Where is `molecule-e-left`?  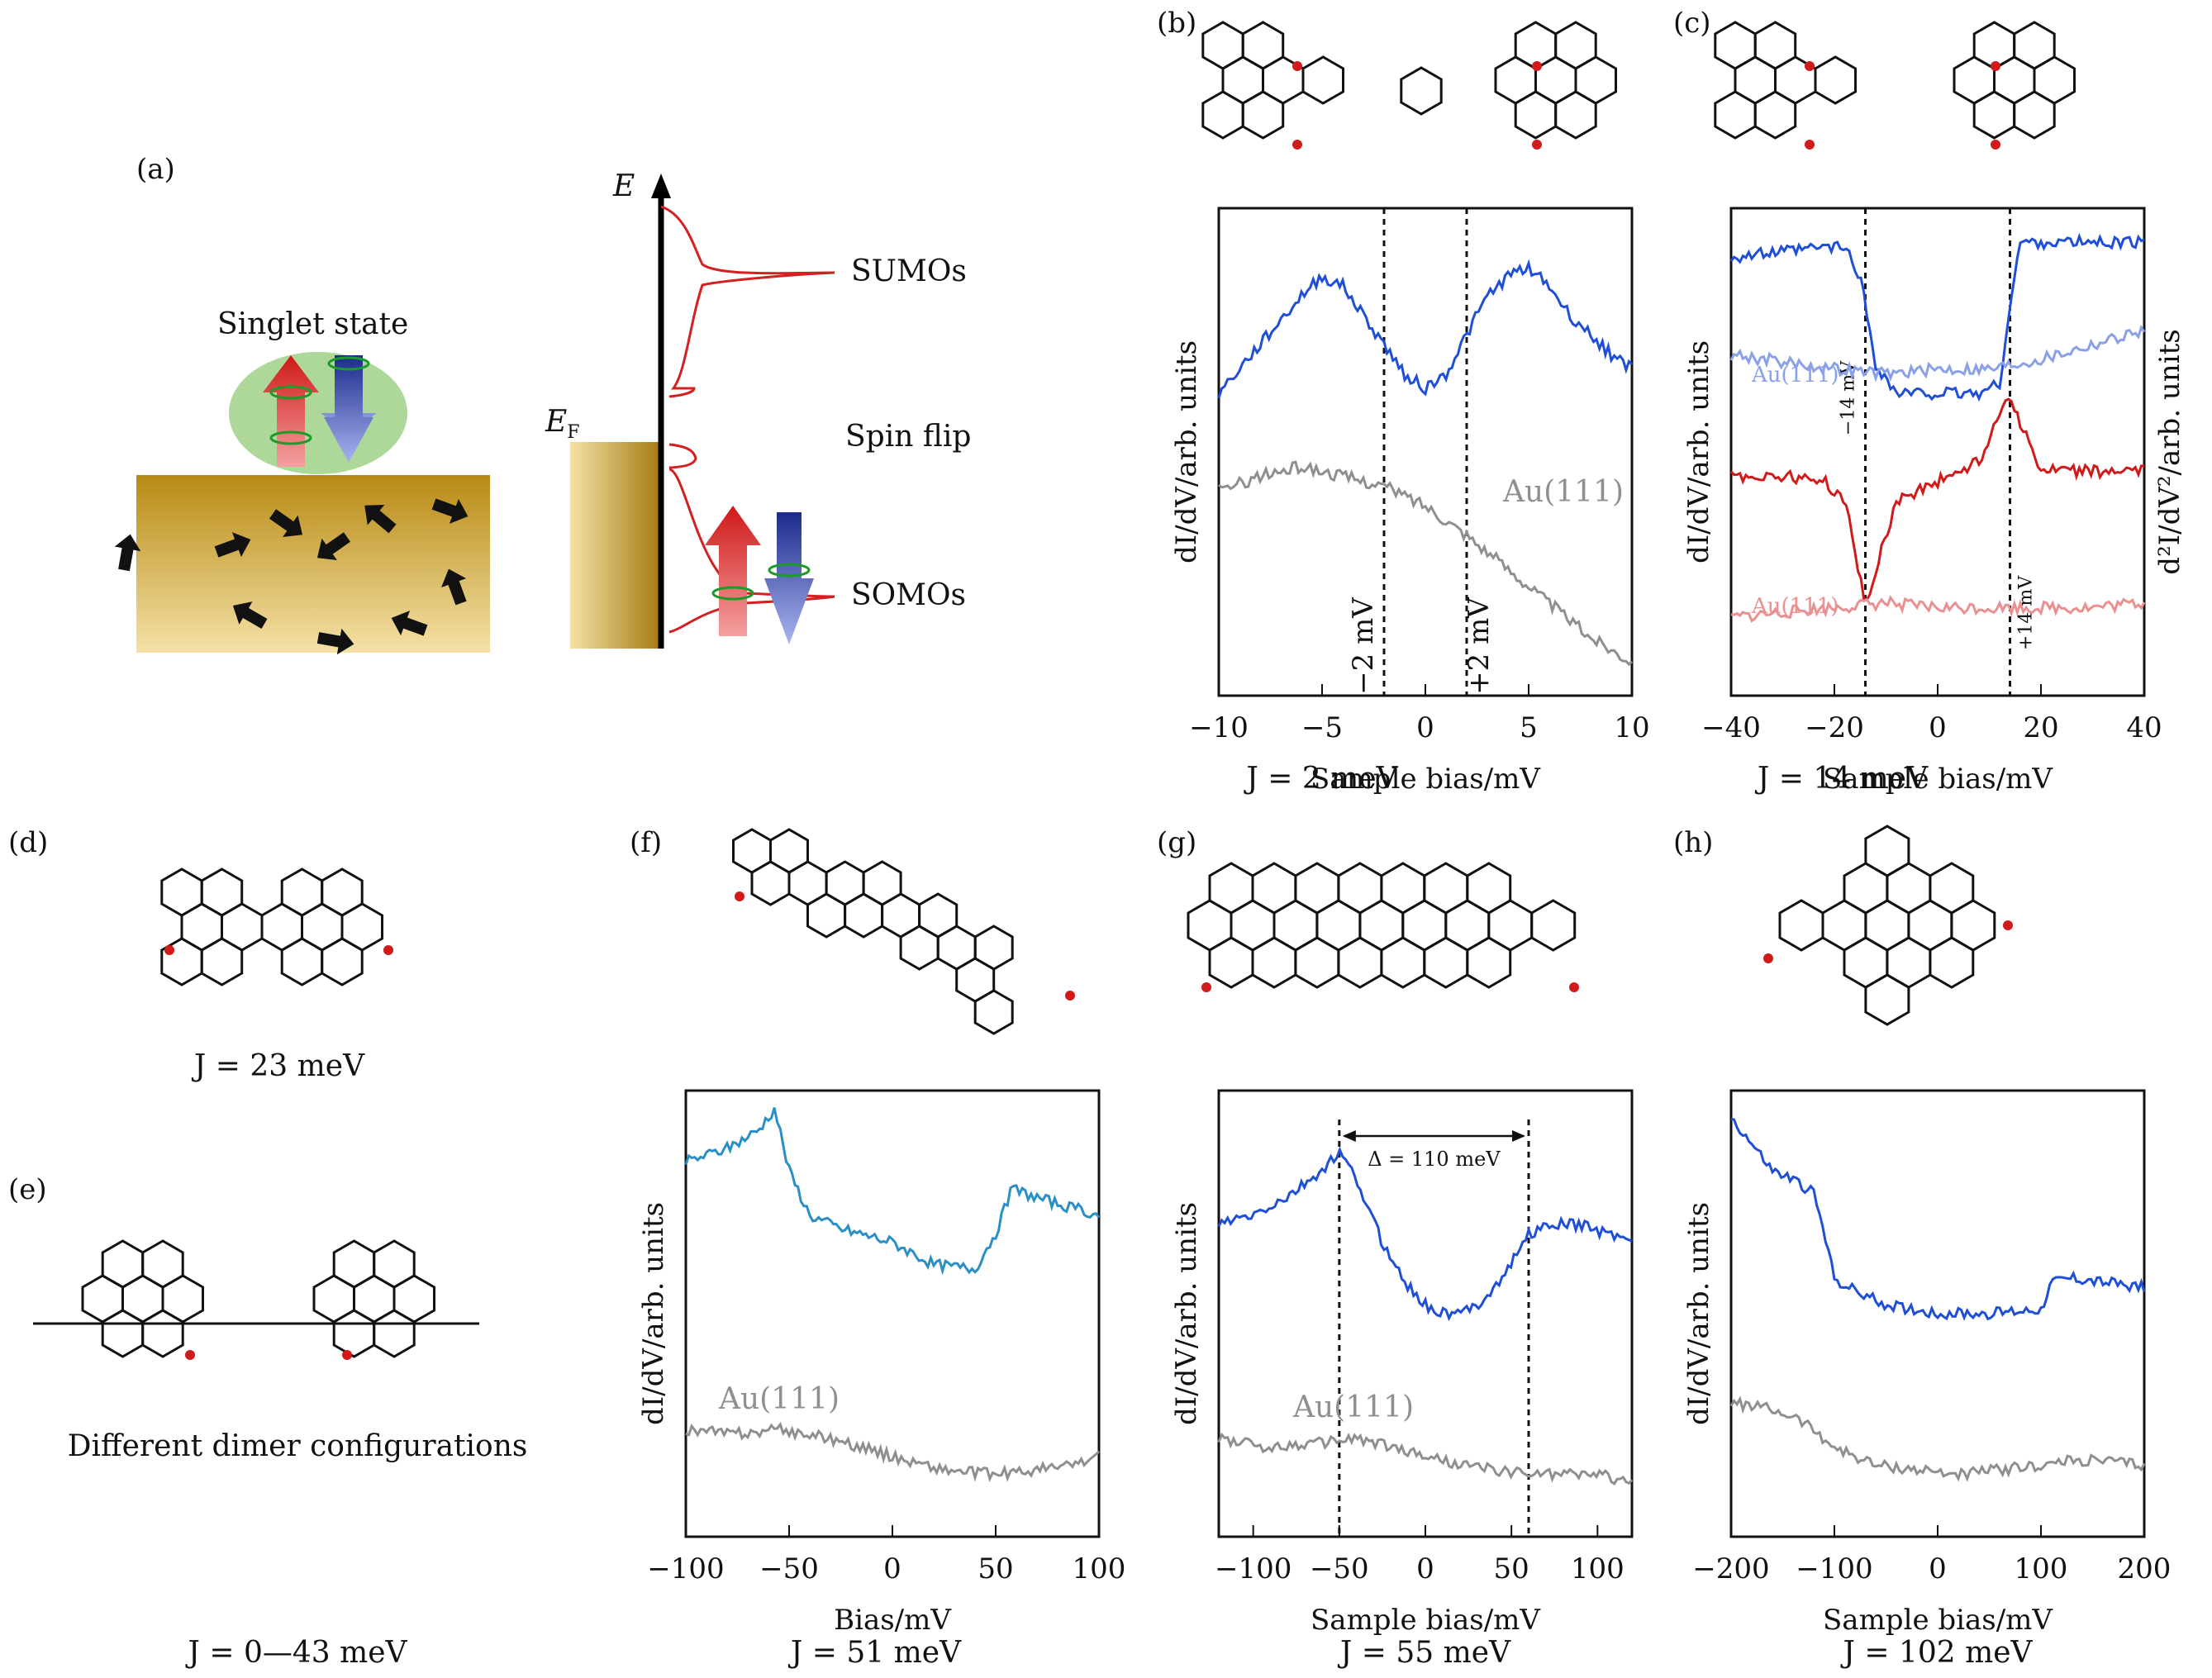 molecule-e-left is located at coordinates (142, 1299).